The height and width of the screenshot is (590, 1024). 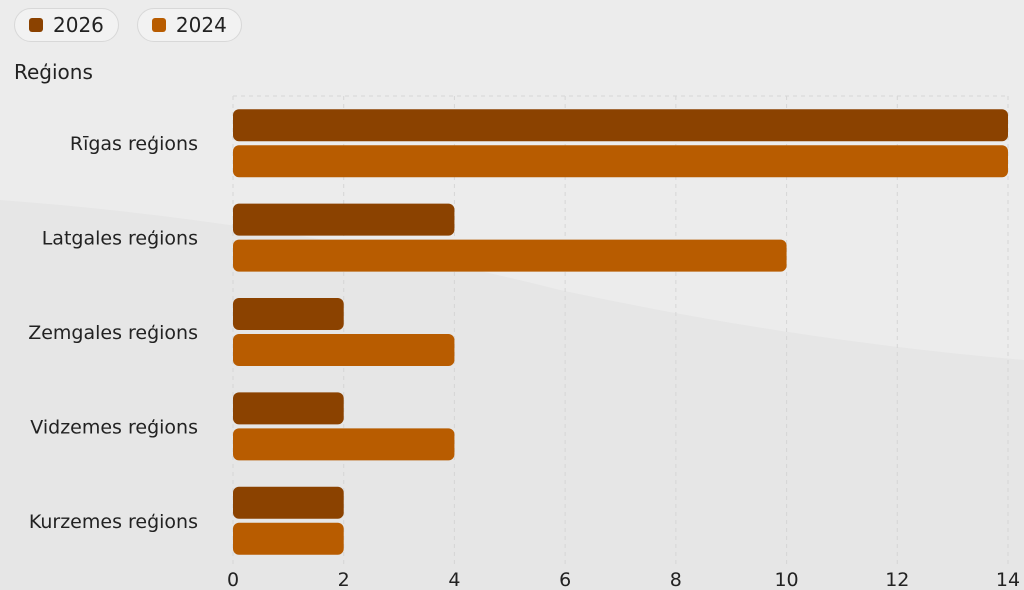 What do you see at coordinates (454, 579) in the screenshot?
I see `x-tick-label-2: 4` at bounding box center [454, 579].